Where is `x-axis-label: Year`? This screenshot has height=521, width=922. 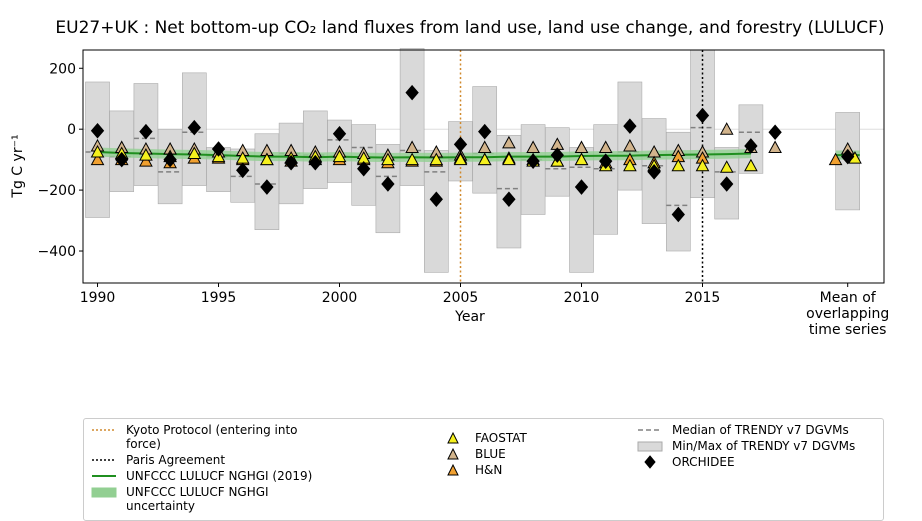 x-axis-label: Year is located at coordinates (469, 317).